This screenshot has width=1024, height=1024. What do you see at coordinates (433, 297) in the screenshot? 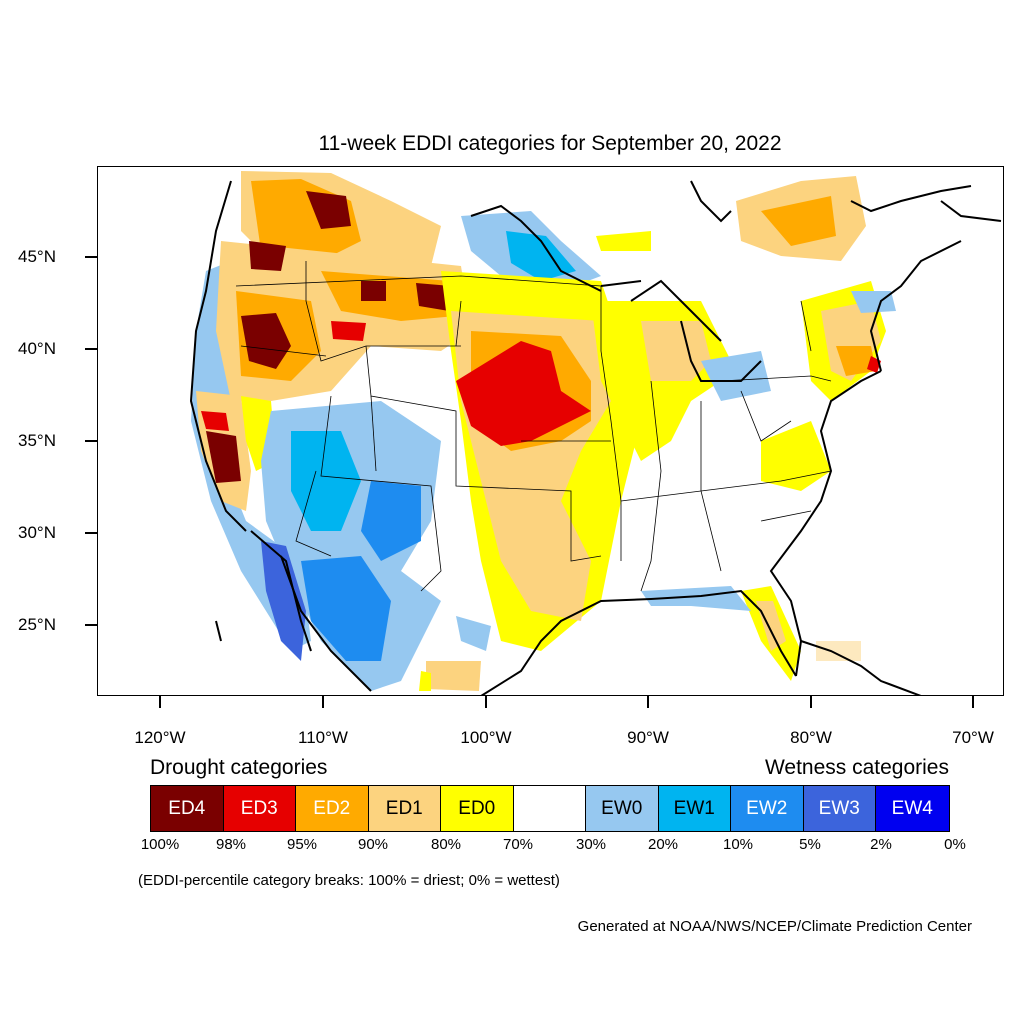
I see `region-montana-ed4b` at bounding box center [433, 297].